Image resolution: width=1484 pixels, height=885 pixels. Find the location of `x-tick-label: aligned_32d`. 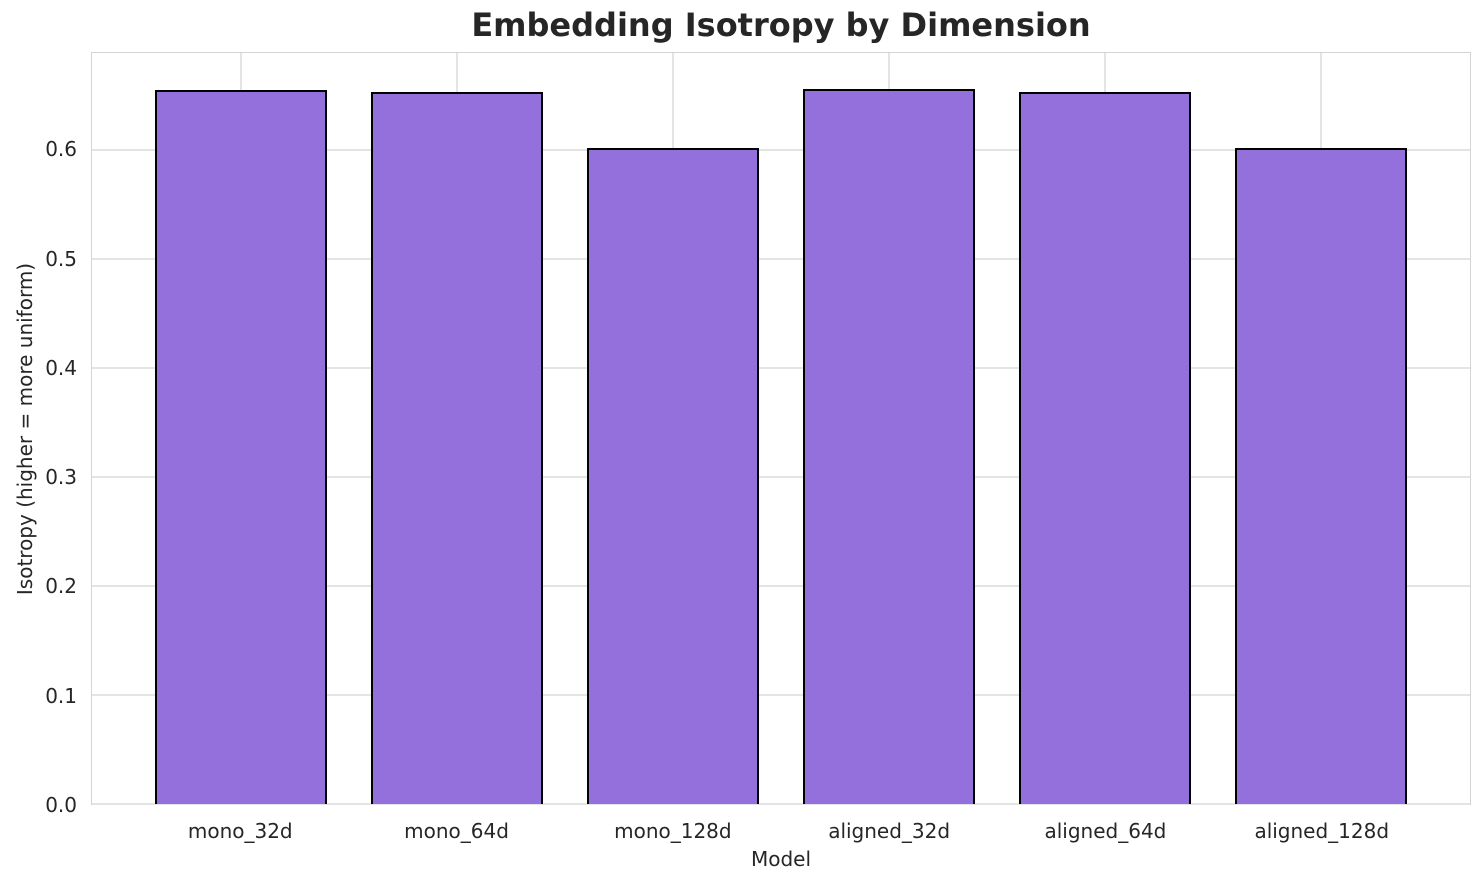

x-tick-label: aligned_32d is located at coordinates (889, 831).